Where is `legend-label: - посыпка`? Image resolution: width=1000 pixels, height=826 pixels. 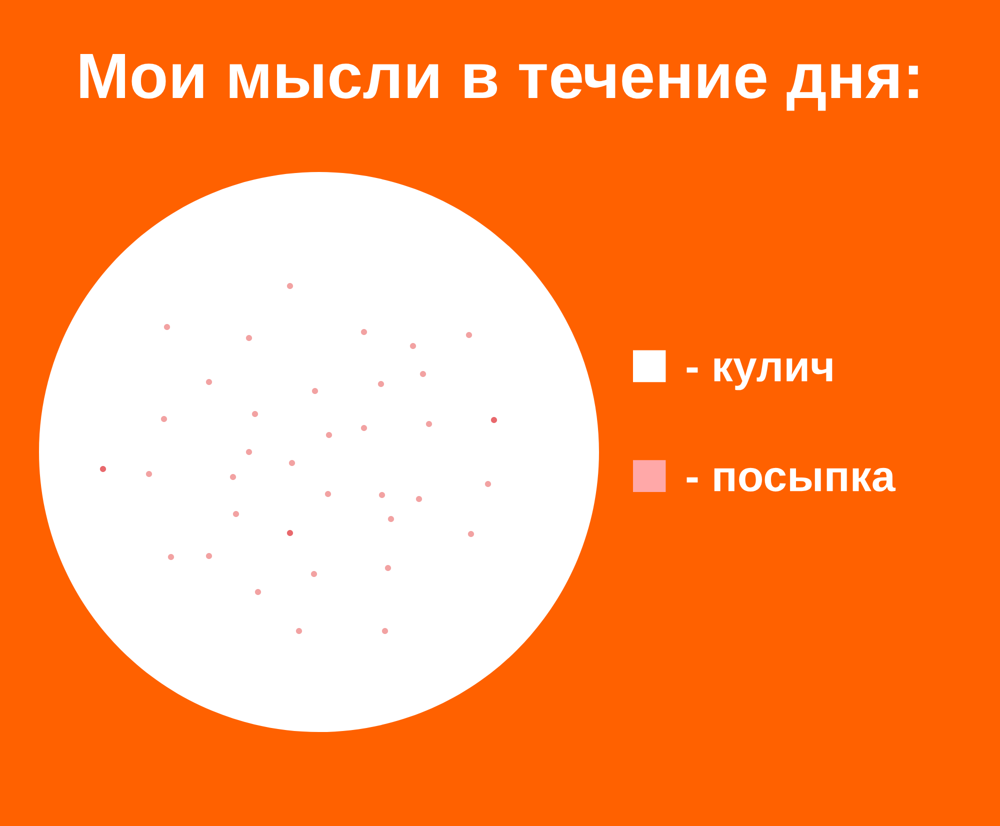
legend-label: - посыпка is located at coordinates (791, 480).